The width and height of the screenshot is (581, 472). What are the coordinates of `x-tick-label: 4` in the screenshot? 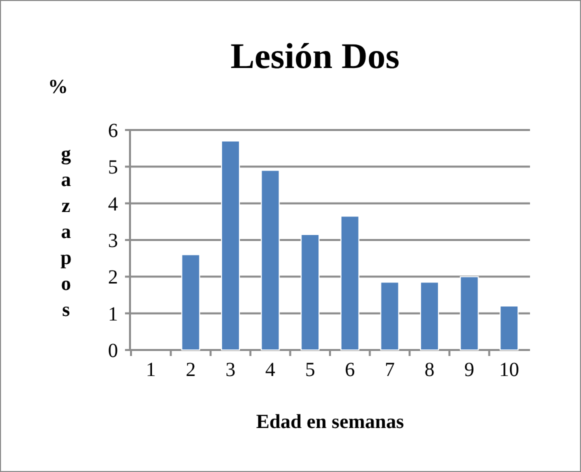 It's located at (270, 370).